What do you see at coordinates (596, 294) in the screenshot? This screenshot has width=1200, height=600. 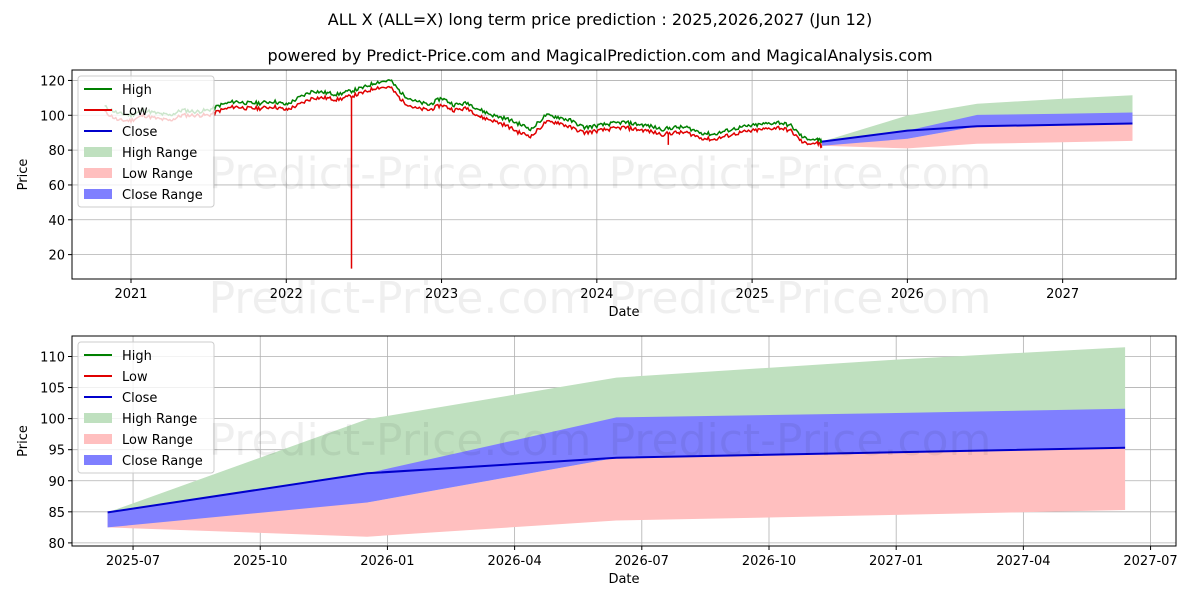 I see `x-tick-label: 2024` at bounding box center [596, 294].